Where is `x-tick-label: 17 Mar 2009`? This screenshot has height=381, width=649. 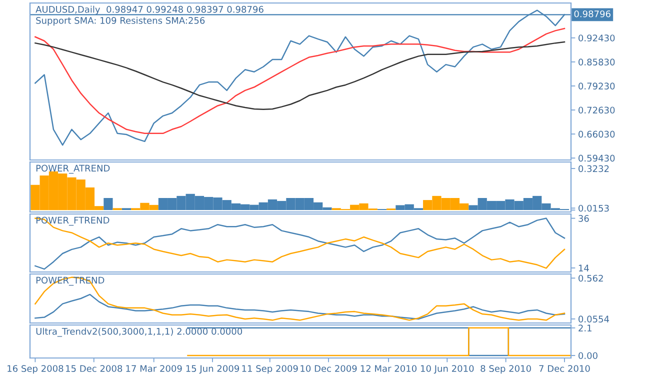
x-tick-label: 17 Mar 2009 is located at coordinates (154, 368).